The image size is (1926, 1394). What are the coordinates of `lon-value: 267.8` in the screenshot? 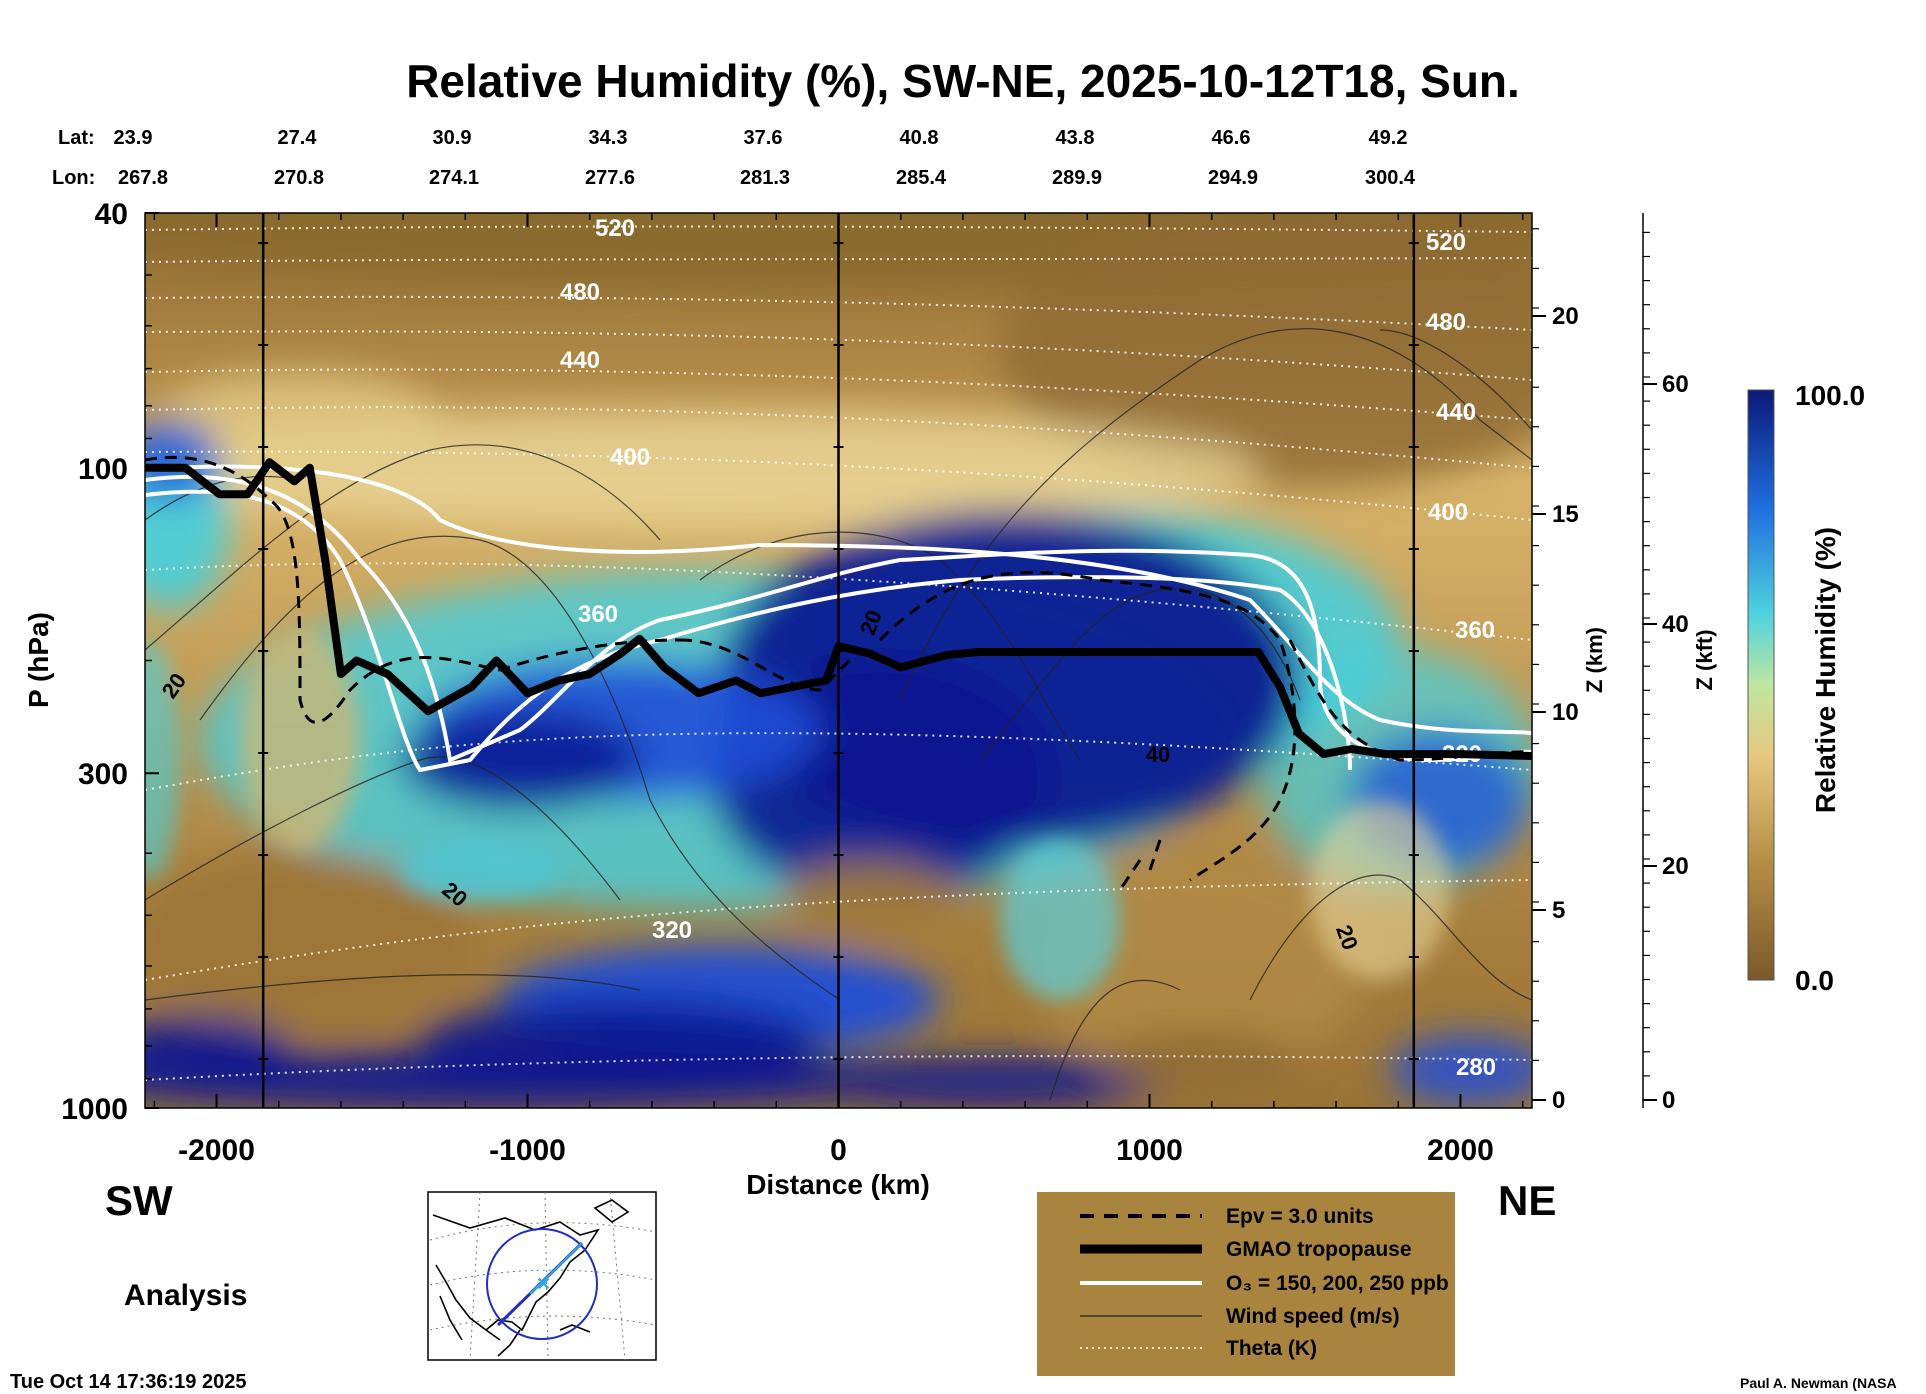 It's located at (143, 178).